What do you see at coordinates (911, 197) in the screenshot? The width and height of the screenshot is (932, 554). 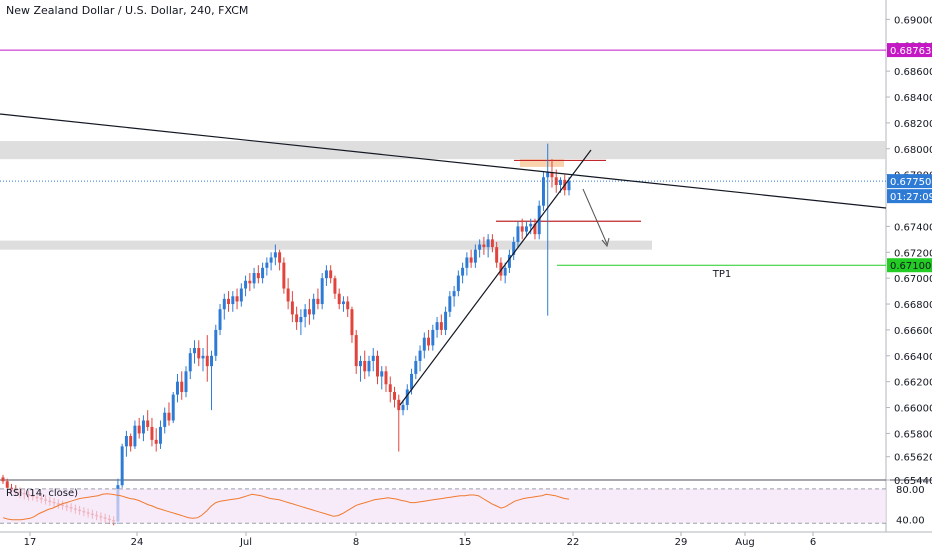 I see `countdown-tag: 01:27:09` at bounding box center [911, 197].